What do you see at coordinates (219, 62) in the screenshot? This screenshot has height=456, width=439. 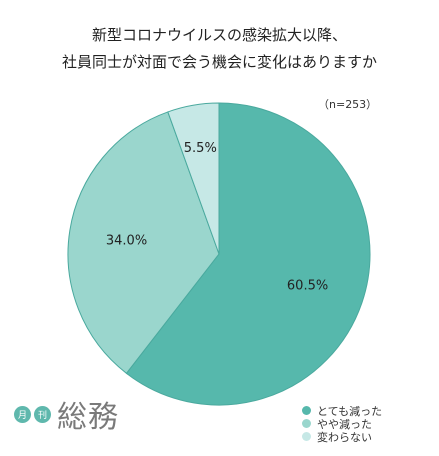 I see `chart-title-line-2: 社員同士が対面で会う機会に変化はありますか` at bounding box center [219, 62].